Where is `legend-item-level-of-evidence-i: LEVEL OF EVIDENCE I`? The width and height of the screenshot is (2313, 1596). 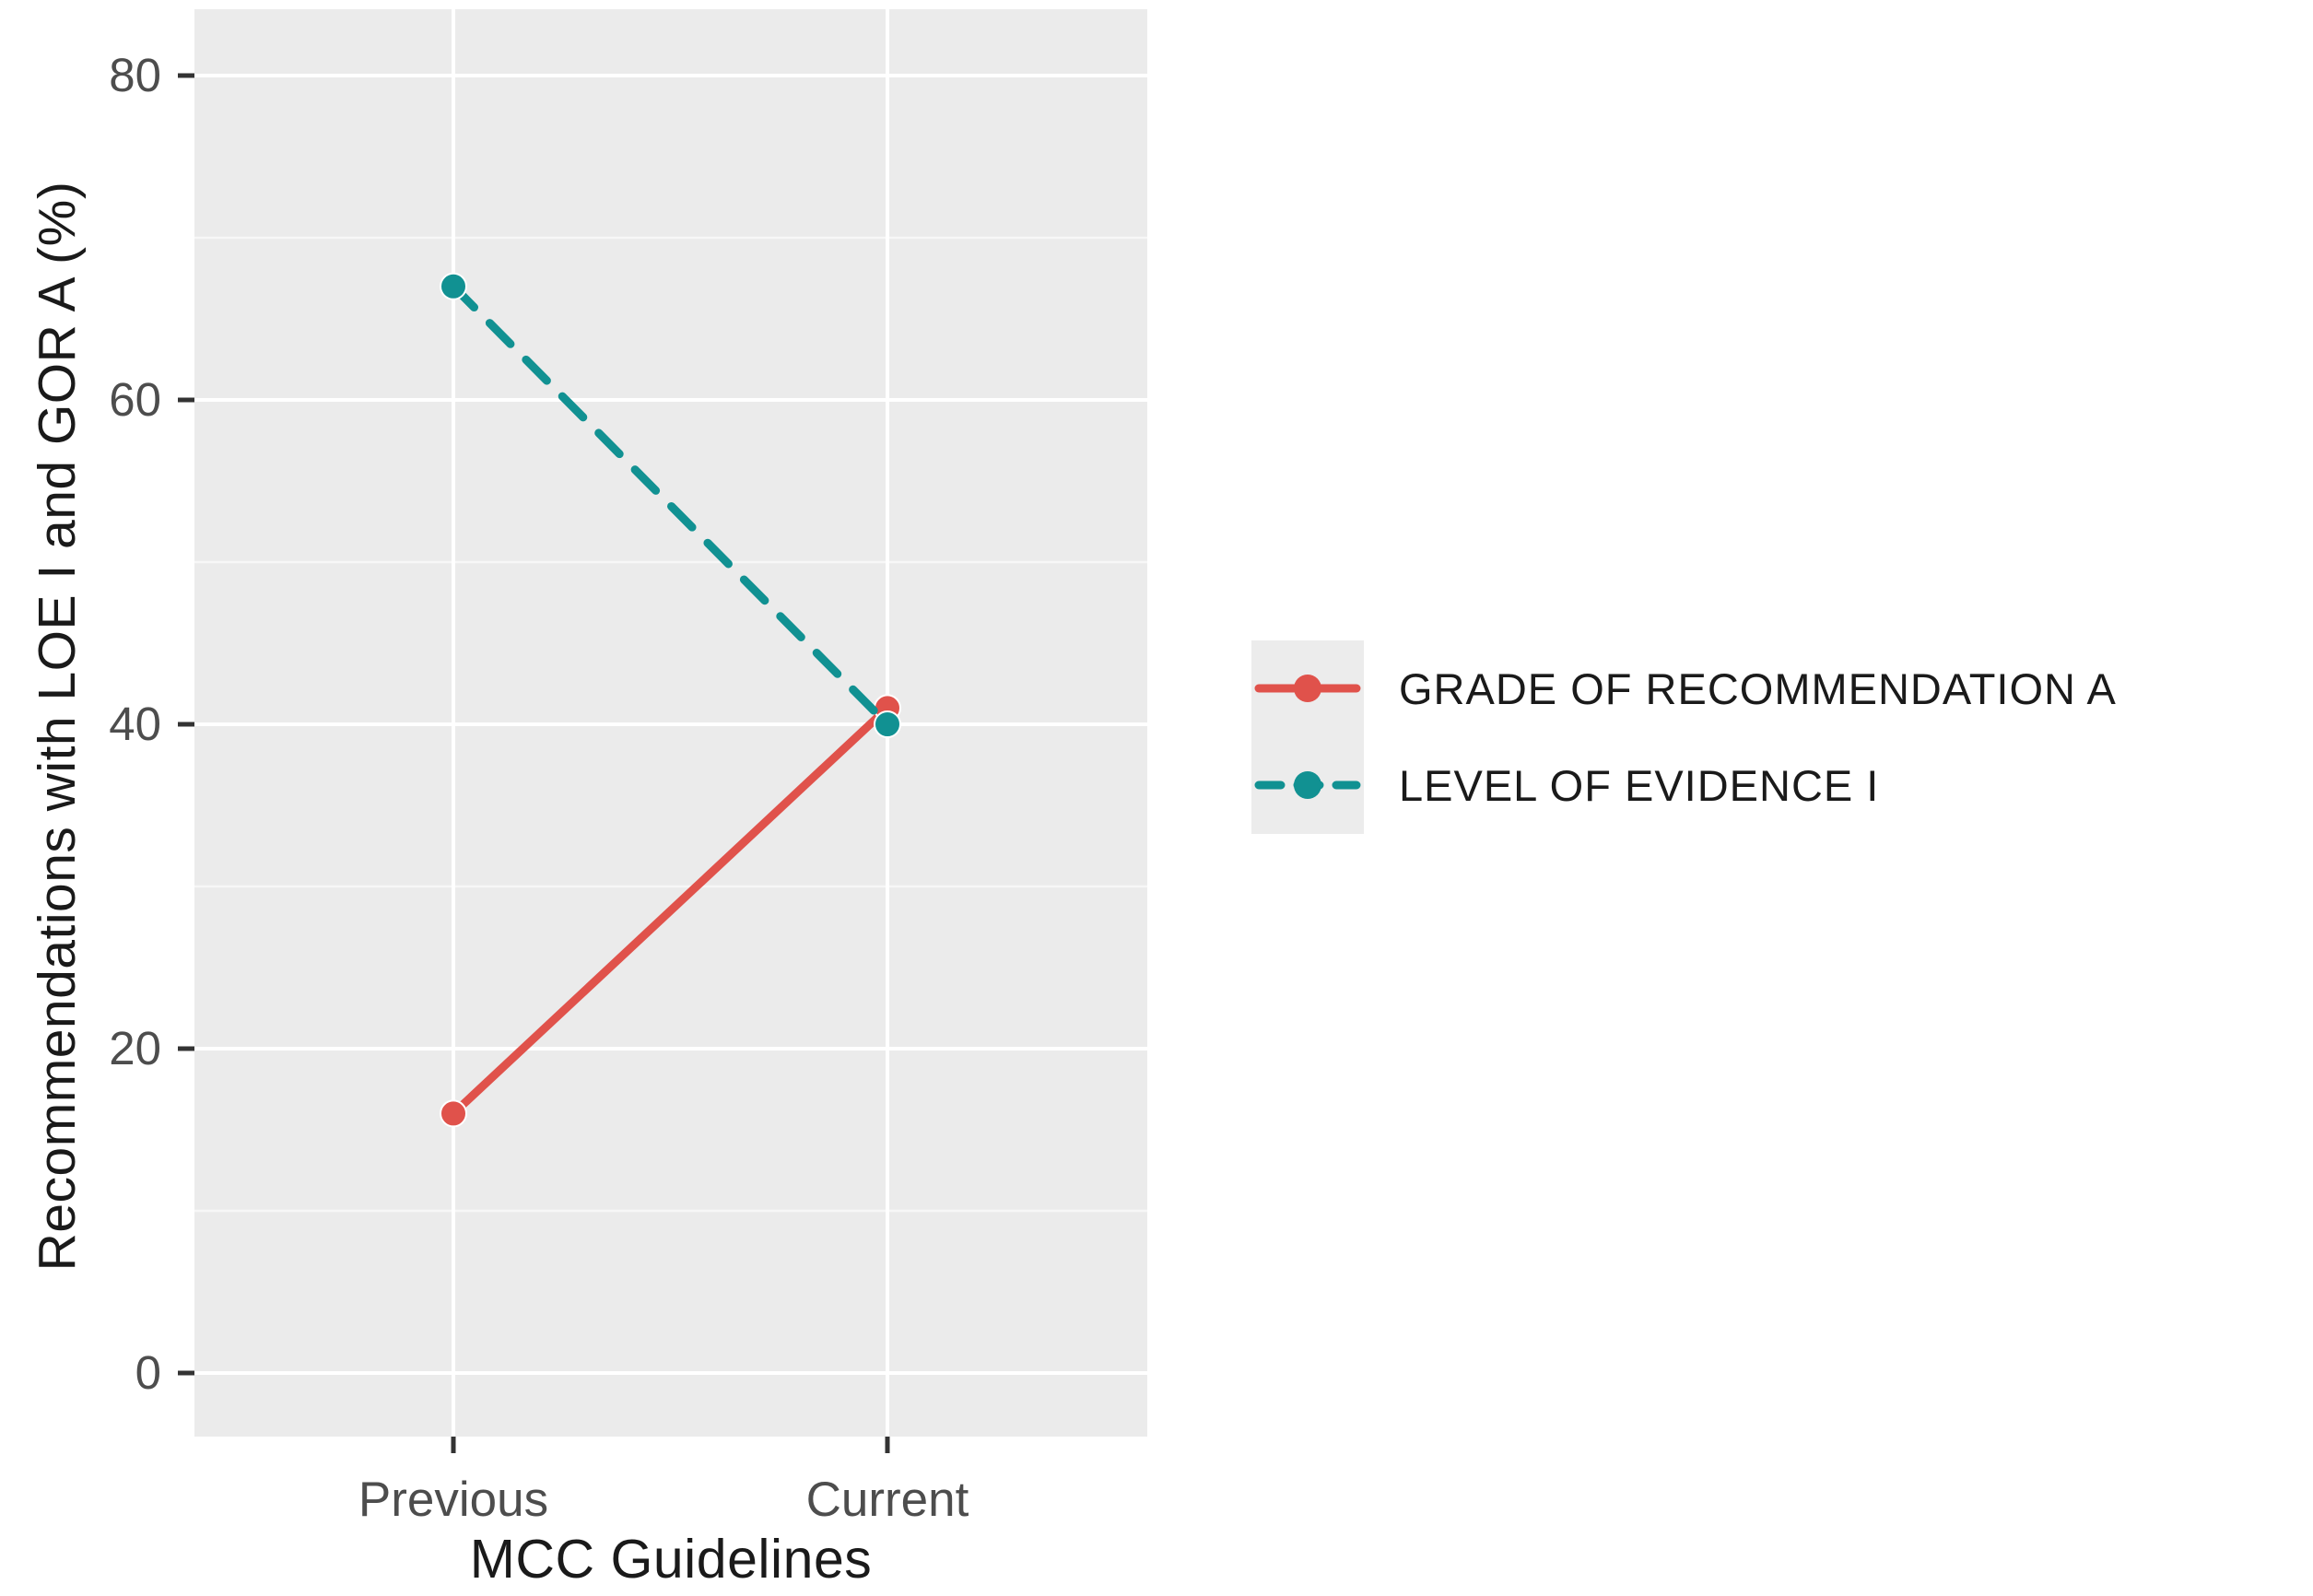 legend-item-level-of-evidence-i: LEVEL OF EVIDENCE I is located at coordinates (1684, 785).